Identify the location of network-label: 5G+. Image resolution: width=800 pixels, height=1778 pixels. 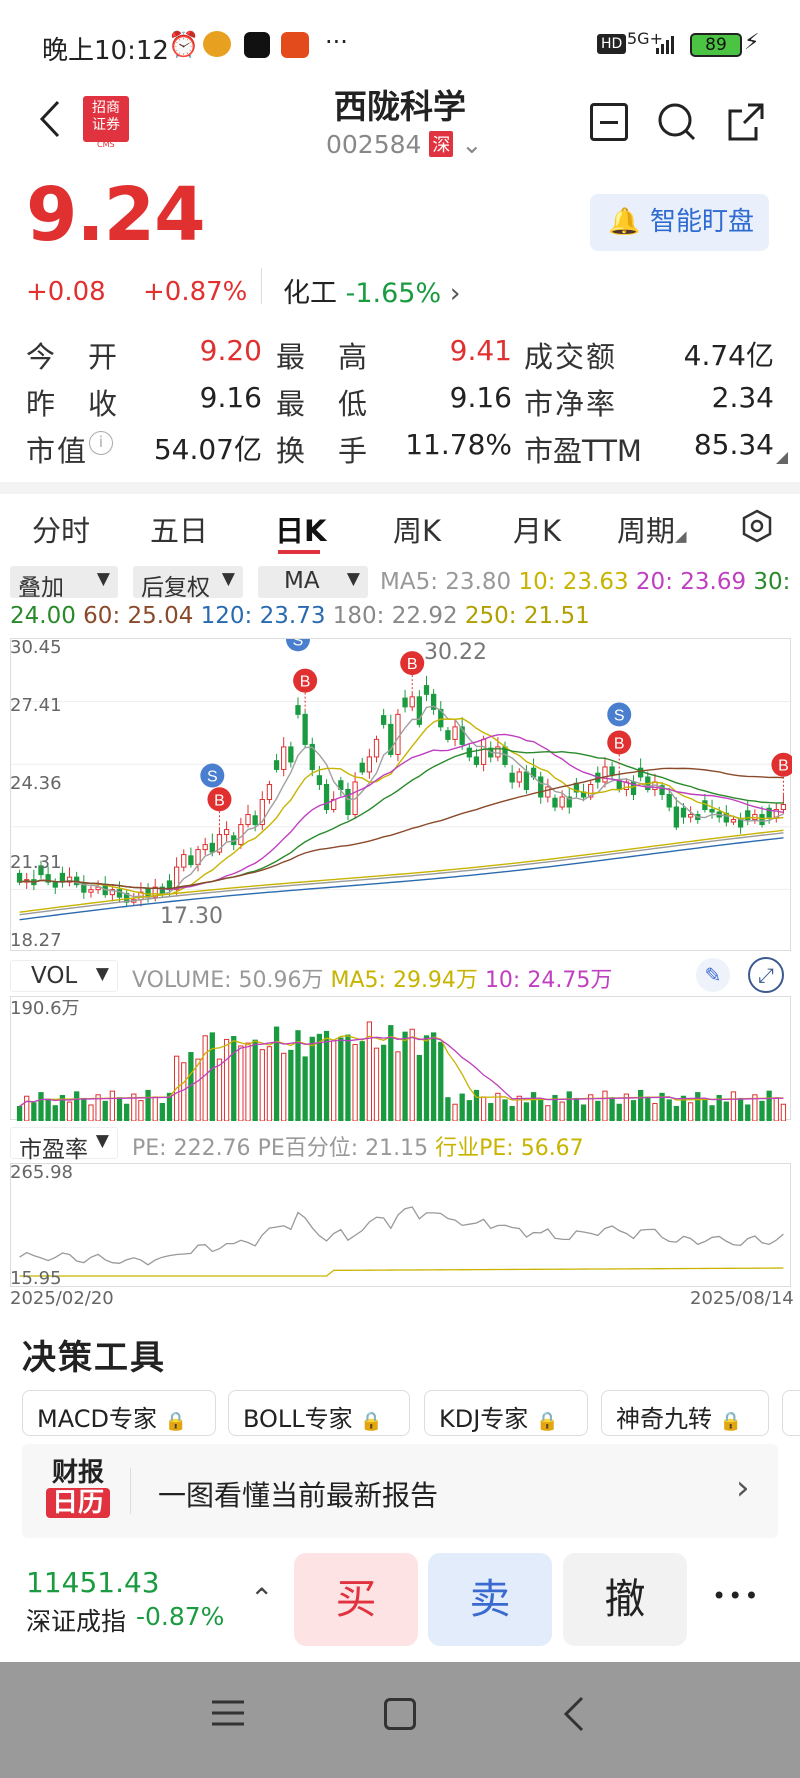
(645, 38).